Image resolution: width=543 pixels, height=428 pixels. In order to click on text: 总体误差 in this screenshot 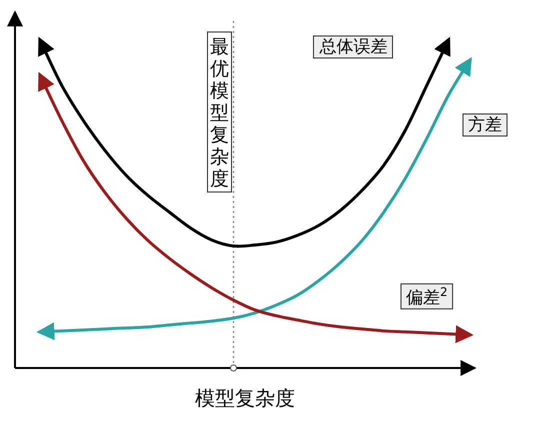, I will do `click(353, 47)`.